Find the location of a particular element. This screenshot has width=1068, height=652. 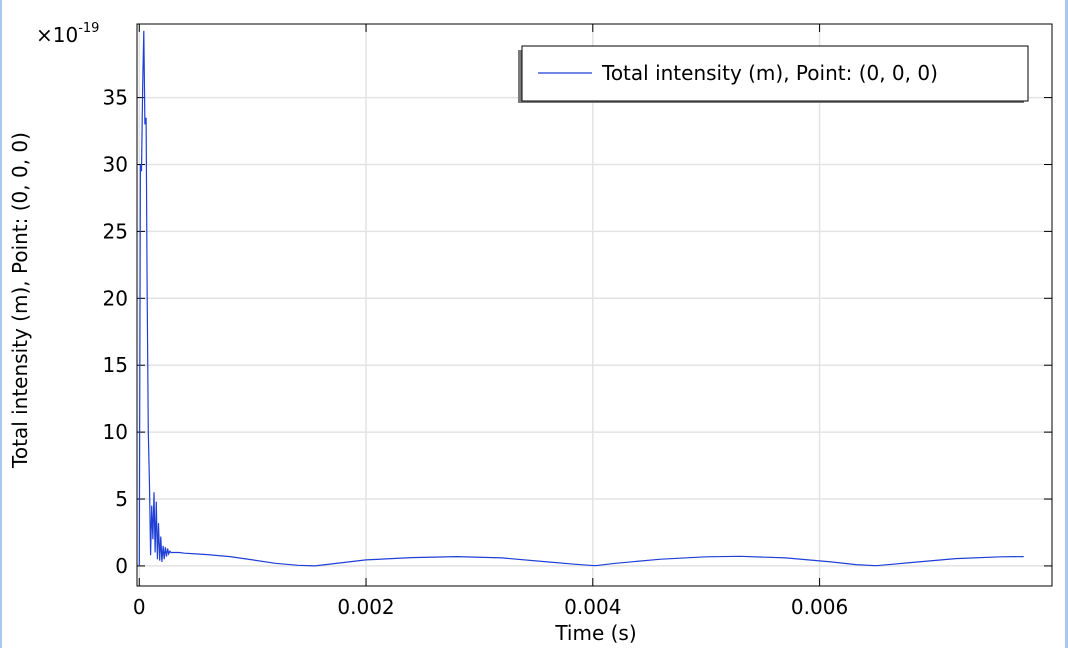

y-tick-label: 35 is located at coordinates (115, 98).